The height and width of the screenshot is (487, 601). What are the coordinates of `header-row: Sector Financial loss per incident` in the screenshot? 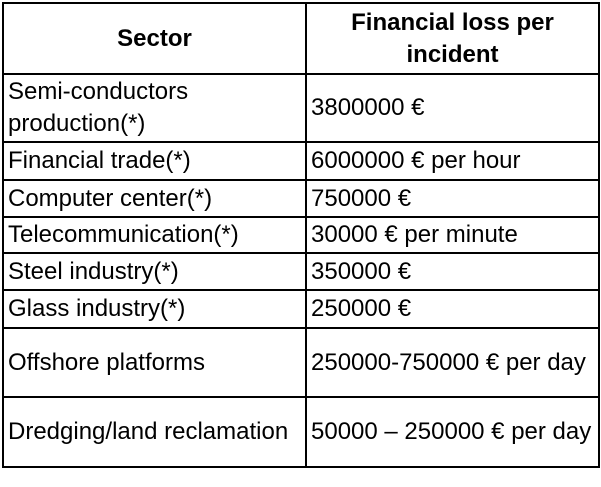 It's located at (301, 38).